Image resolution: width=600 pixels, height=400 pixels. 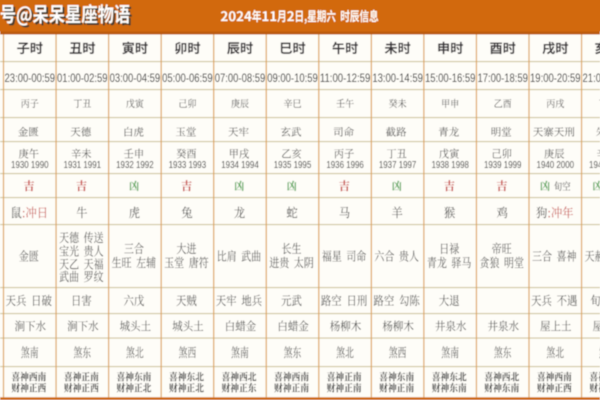 I want to click on svg-text: 09:00-10:59, so click(x=292, y=78).